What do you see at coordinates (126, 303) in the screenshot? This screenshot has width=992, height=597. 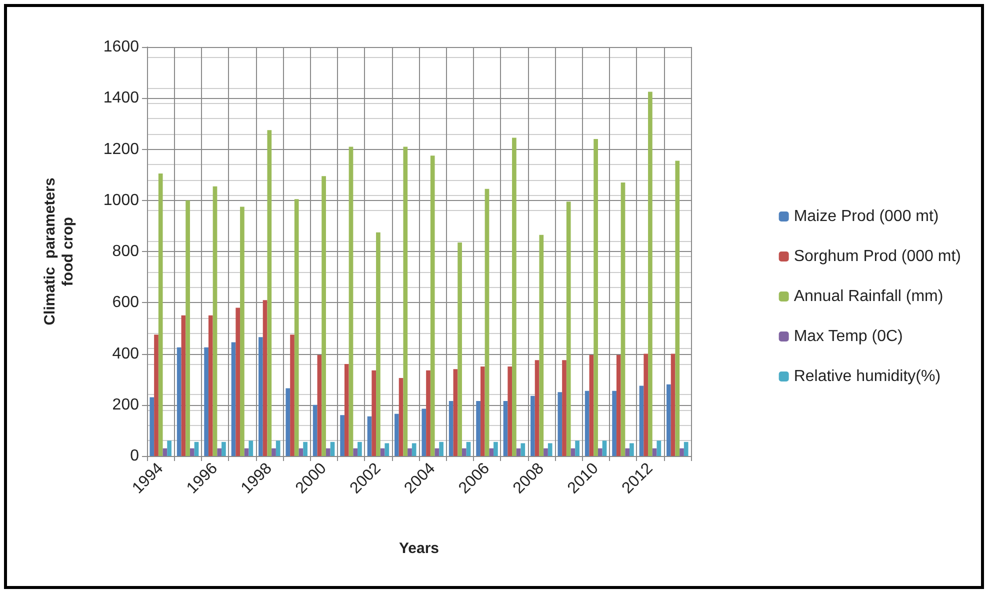 I see `y-tick-label: 600` at bounding box center [126, 303].